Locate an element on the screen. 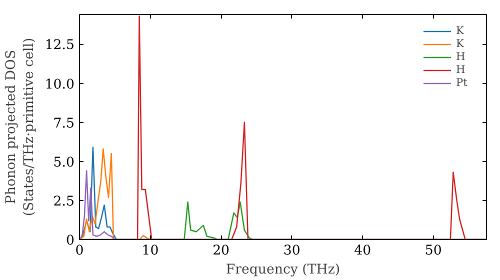  x-tick-label: 50 is located at coordinates (433, 251).